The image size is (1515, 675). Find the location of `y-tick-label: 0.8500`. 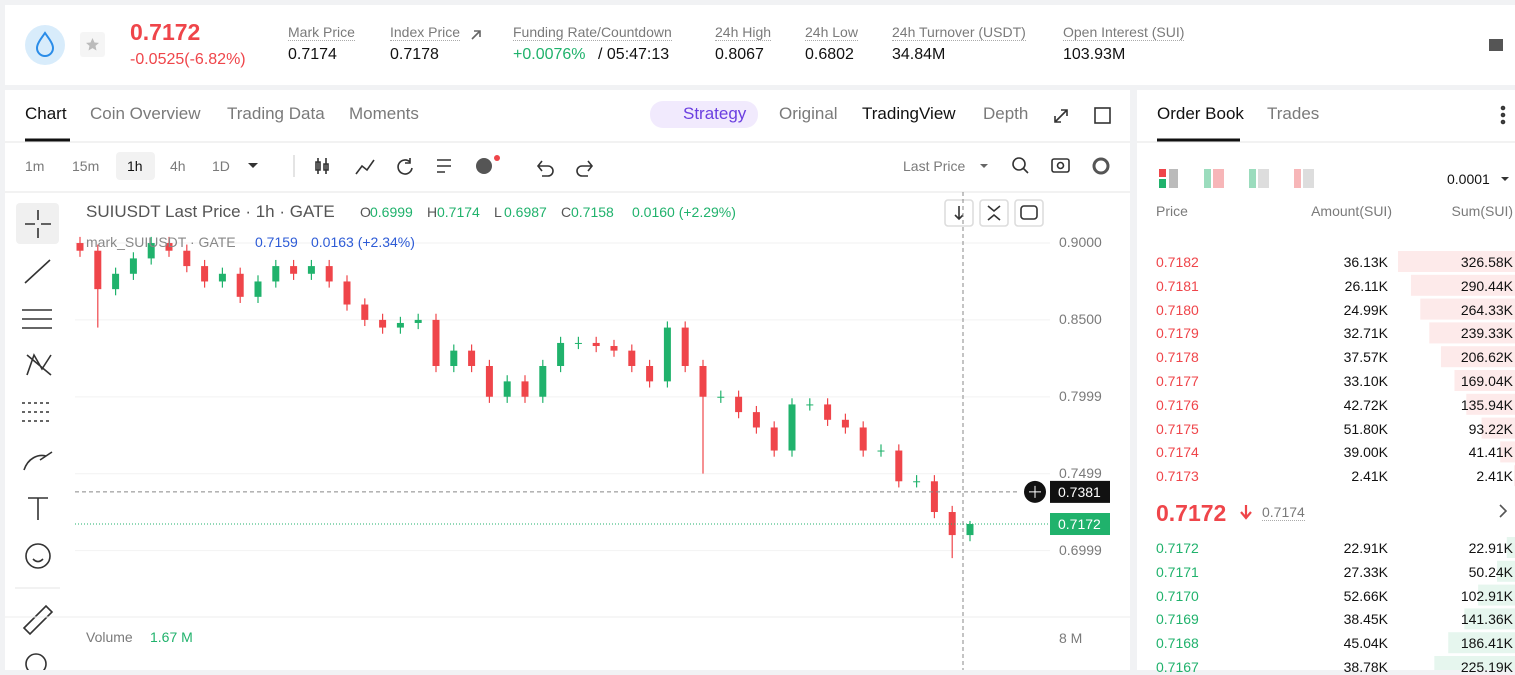

y-tick-label: 0.8500 is located at coordinates (1080, 318).